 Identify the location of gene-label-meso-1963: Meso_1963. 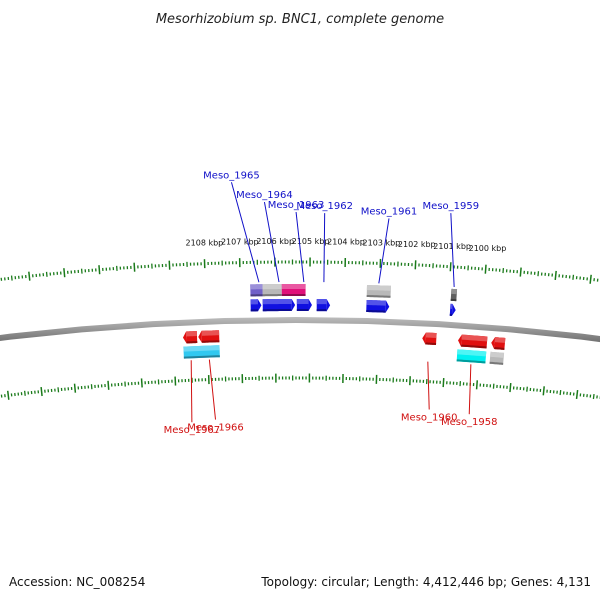
(296, 241).